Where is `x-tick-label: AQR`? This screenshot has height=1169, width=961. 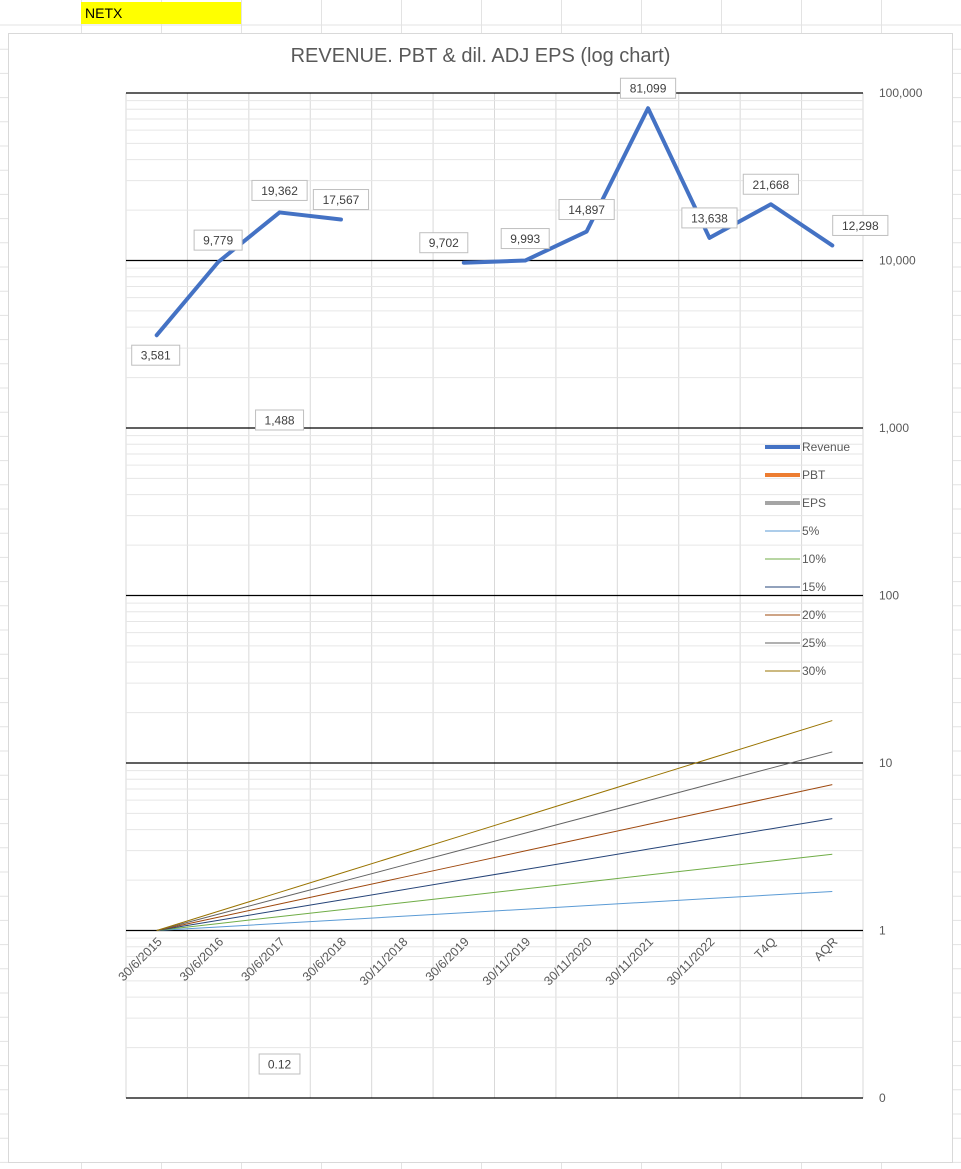
x-tick-label: AQR is located at coordinates (825, 949).